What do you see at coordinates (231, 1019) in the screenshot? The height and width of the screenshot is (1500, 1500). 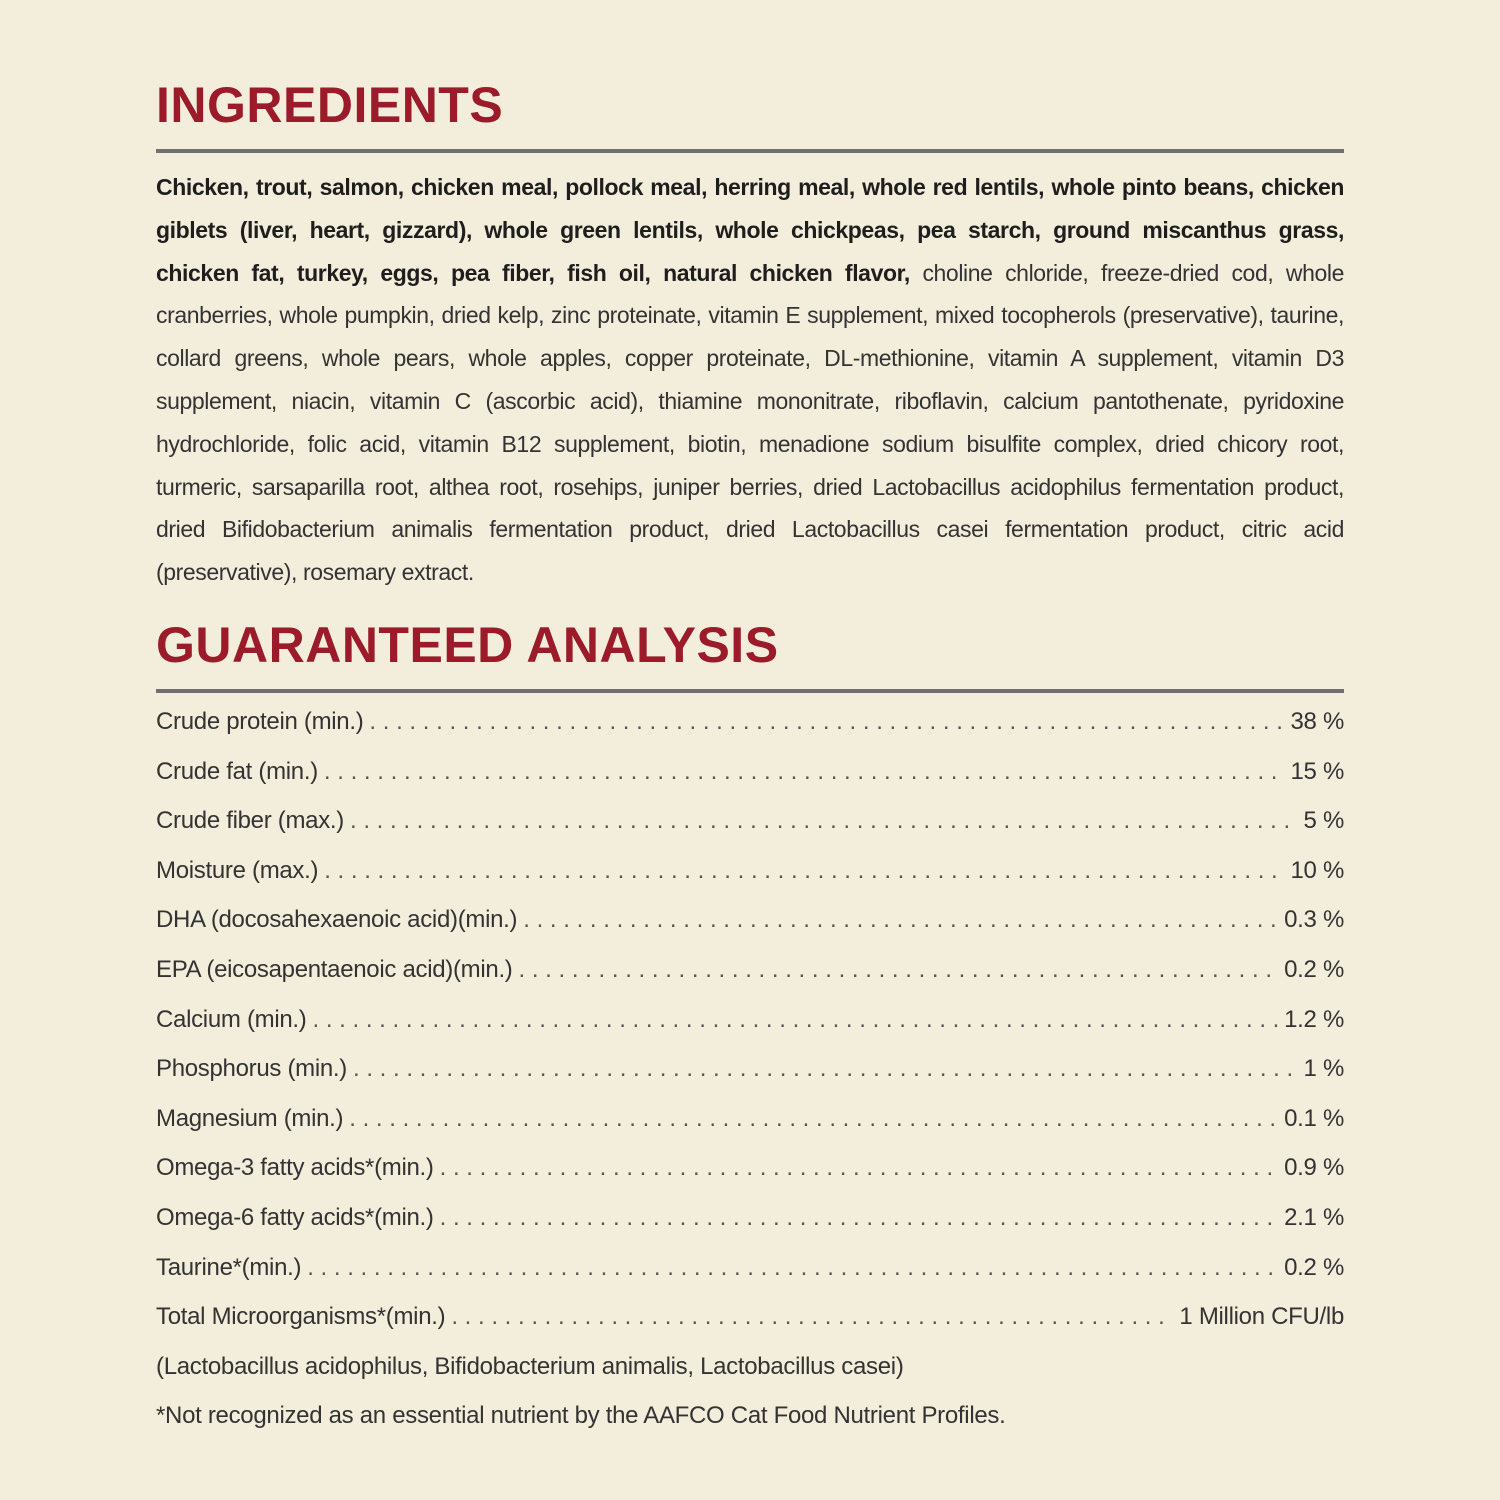 I see `nutrient-label: Calcium (min.)` at bounding box center [231, 1019].